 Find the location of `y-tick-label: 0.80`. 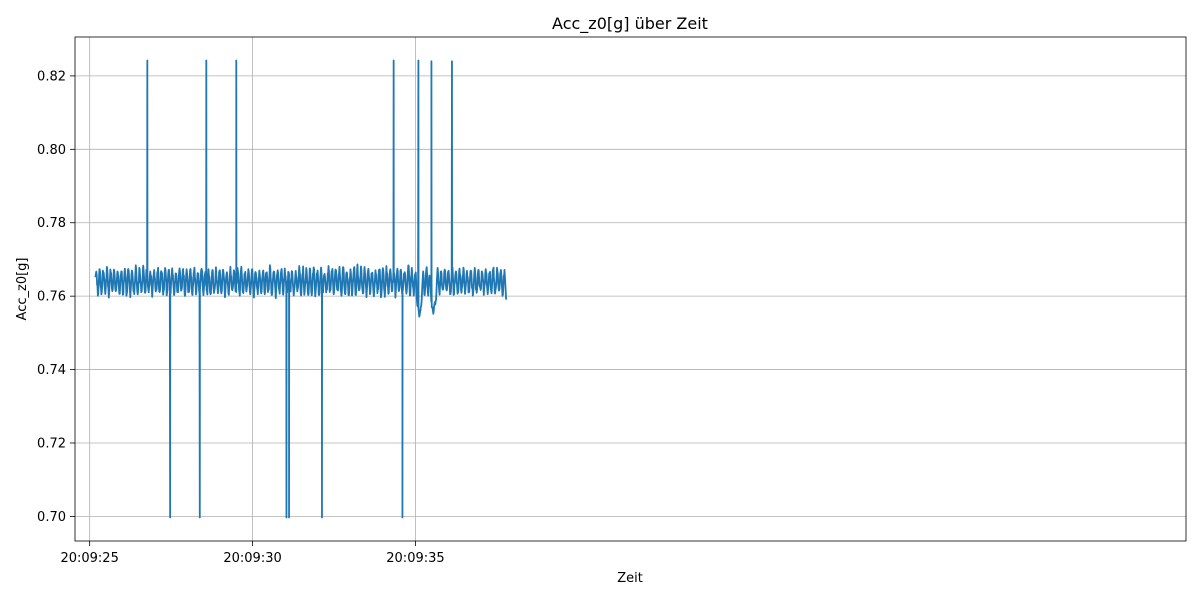

y-tick-label: 0.80 is located at coordinates (51, 150).